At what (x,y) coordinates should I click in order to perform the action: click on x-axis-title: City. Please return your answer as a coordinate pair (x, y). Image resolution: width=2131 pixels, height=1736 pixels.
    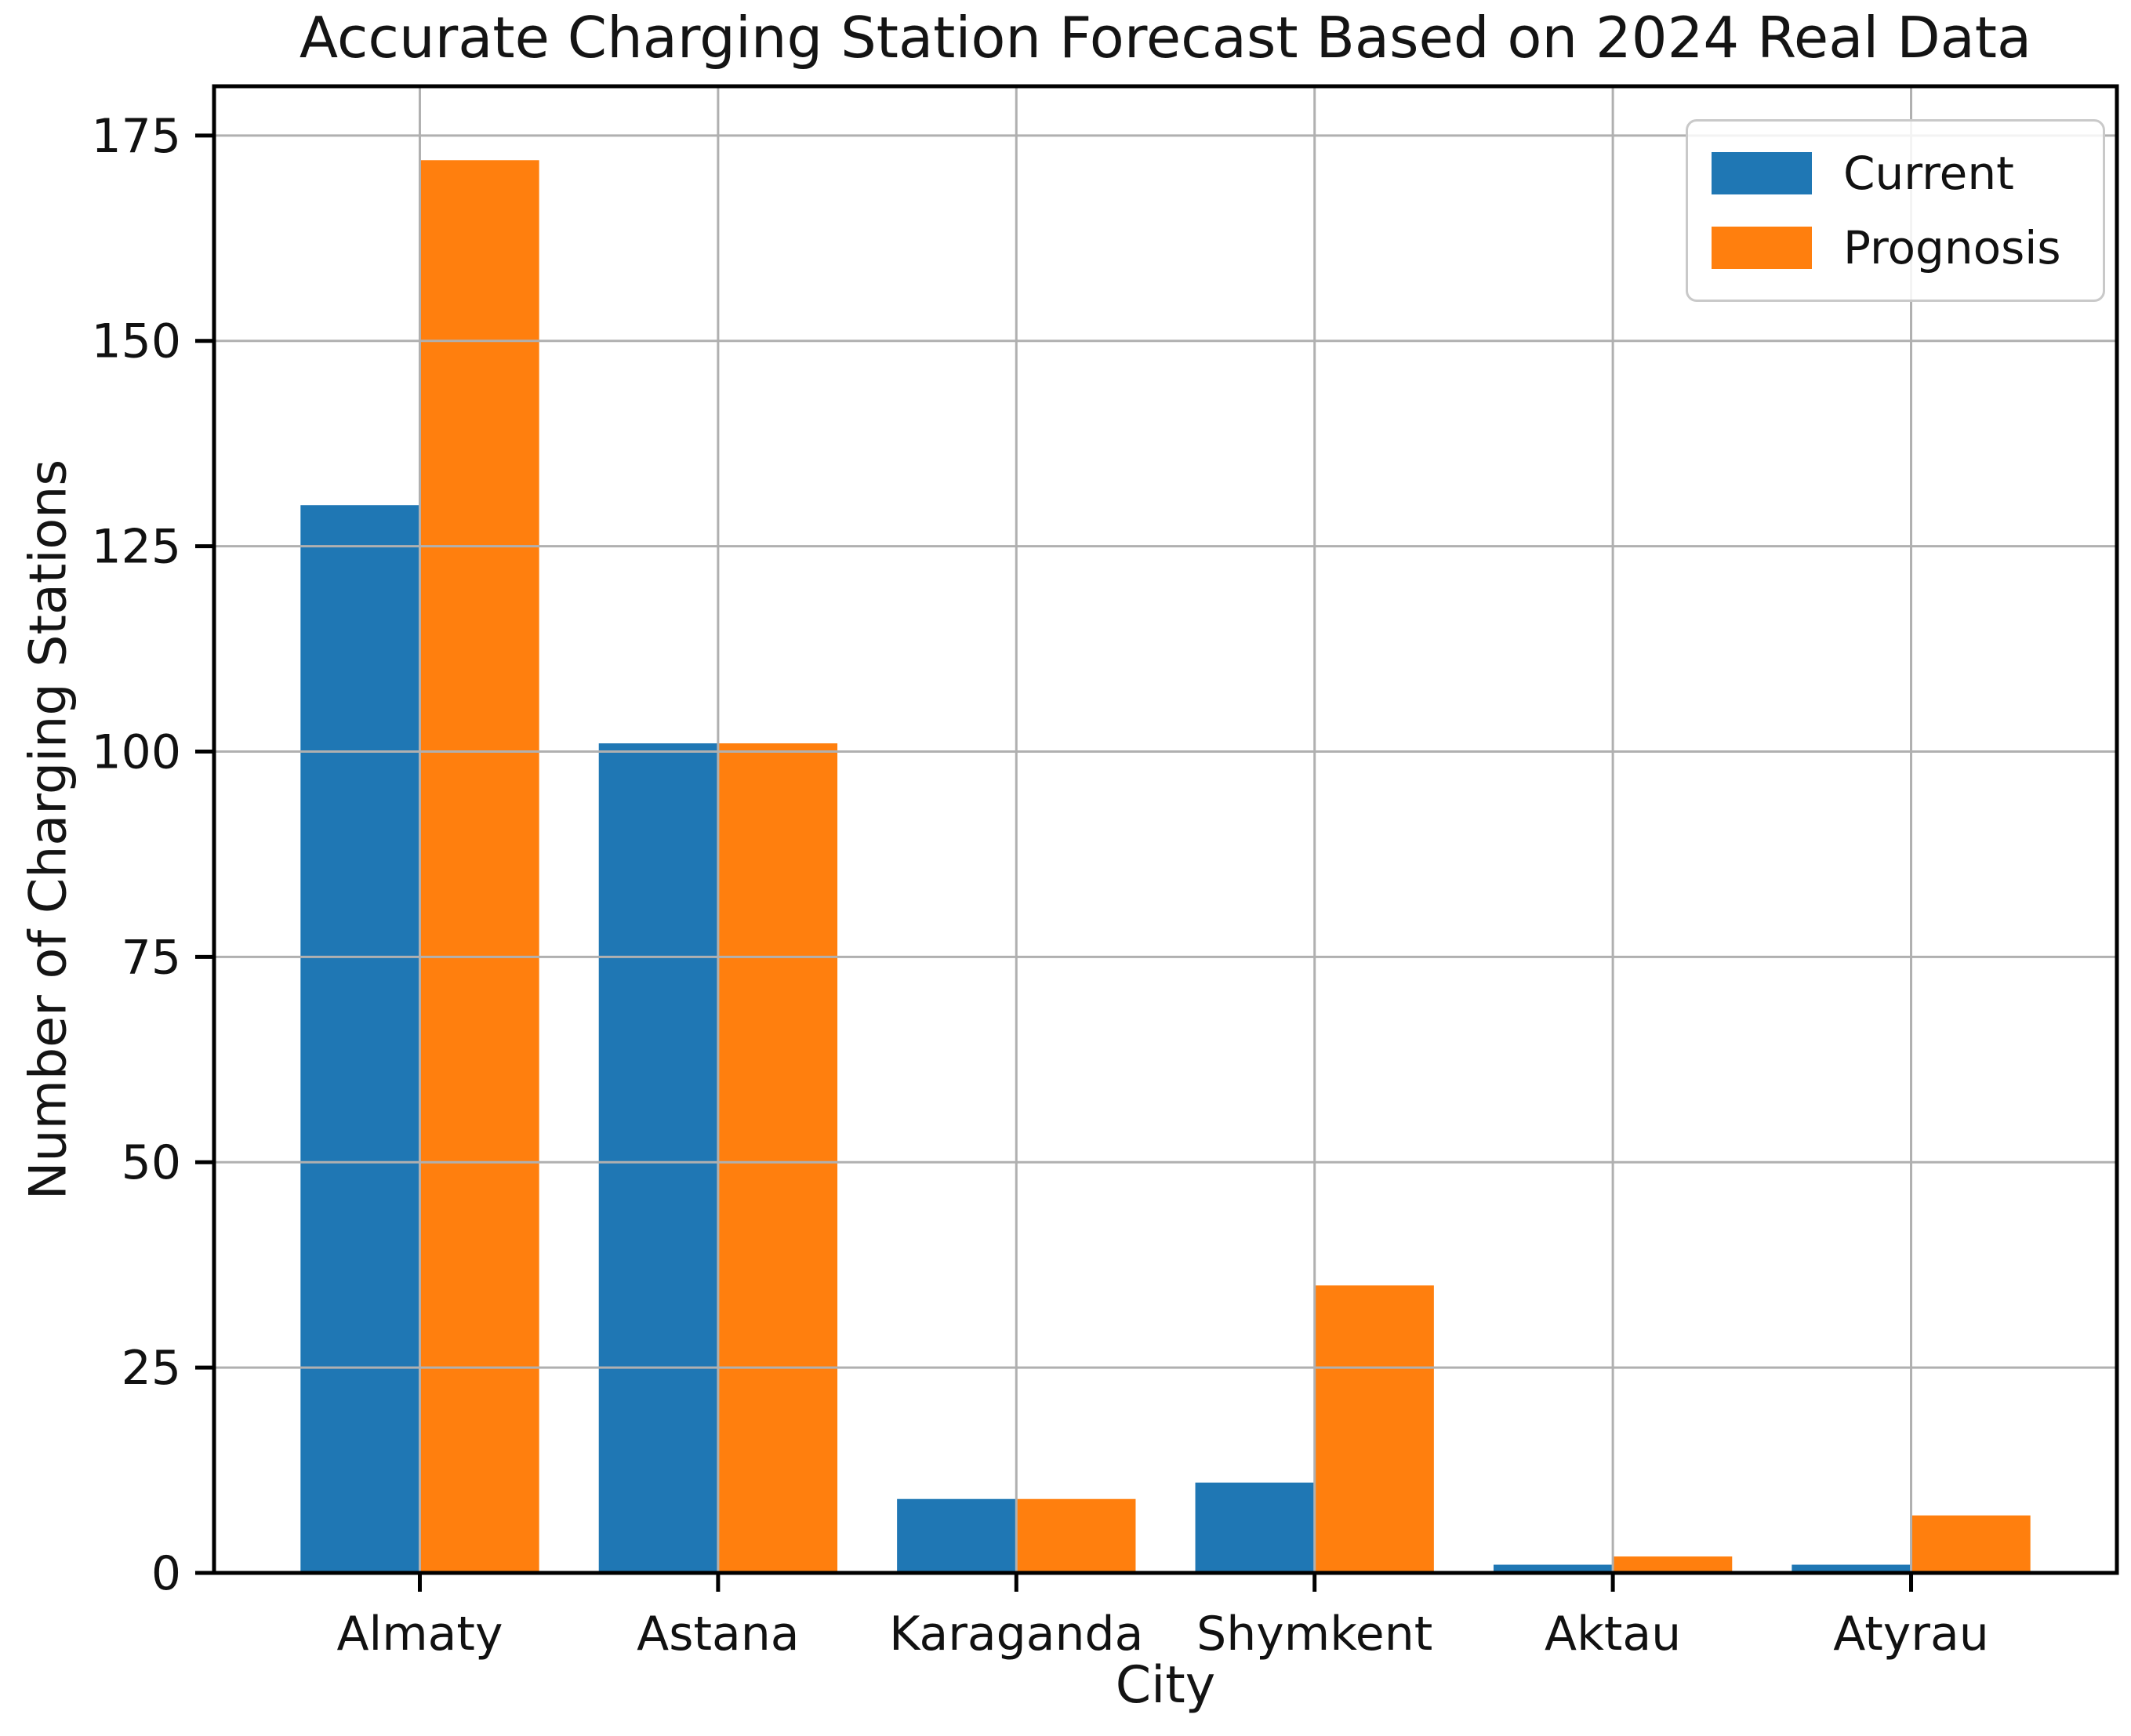
    Looking at the image, I should click on (1165, 1685).